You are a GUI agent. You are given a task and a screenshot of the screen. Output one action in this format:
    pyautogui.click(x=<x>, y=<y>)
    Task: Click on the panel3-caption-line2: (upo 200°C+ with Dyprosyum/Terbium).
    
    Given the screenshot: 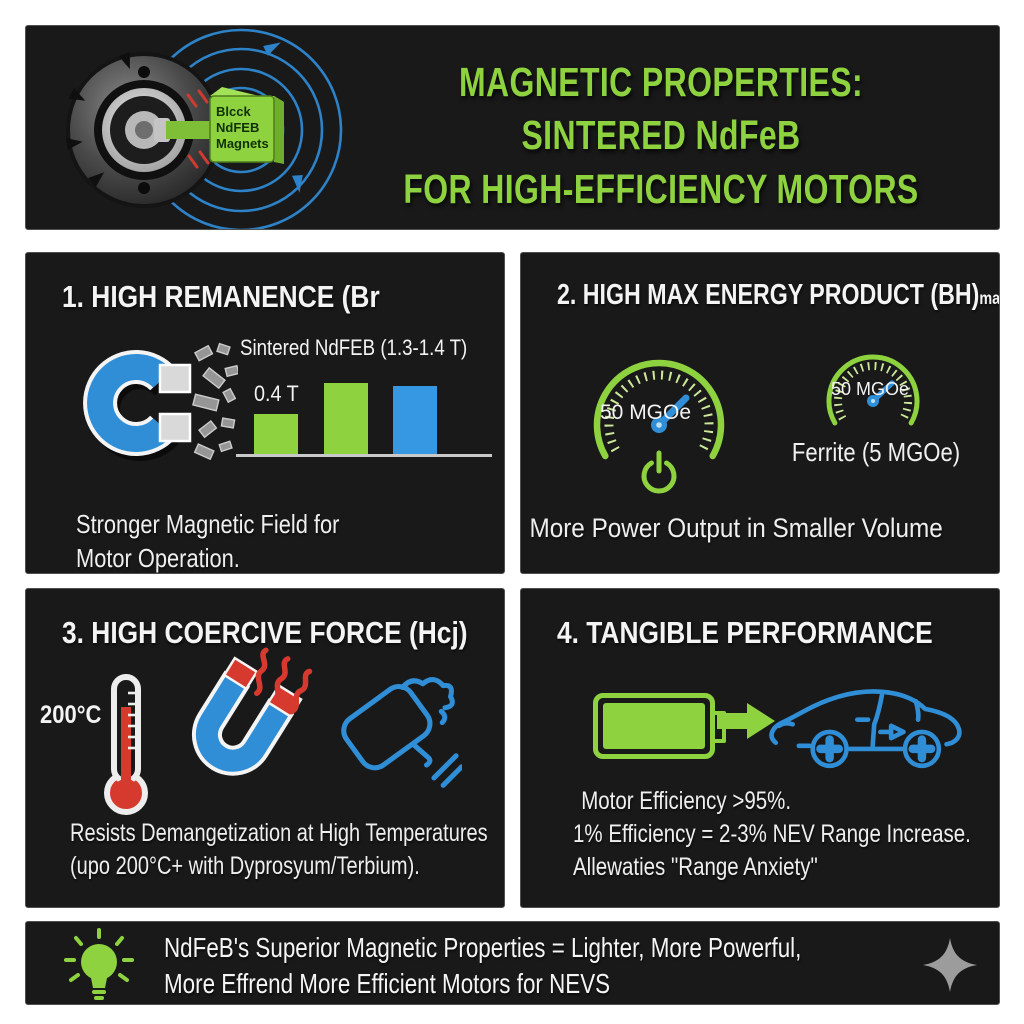 What is the action you would take?
    pyautogui.click(x=245, y=866)
    